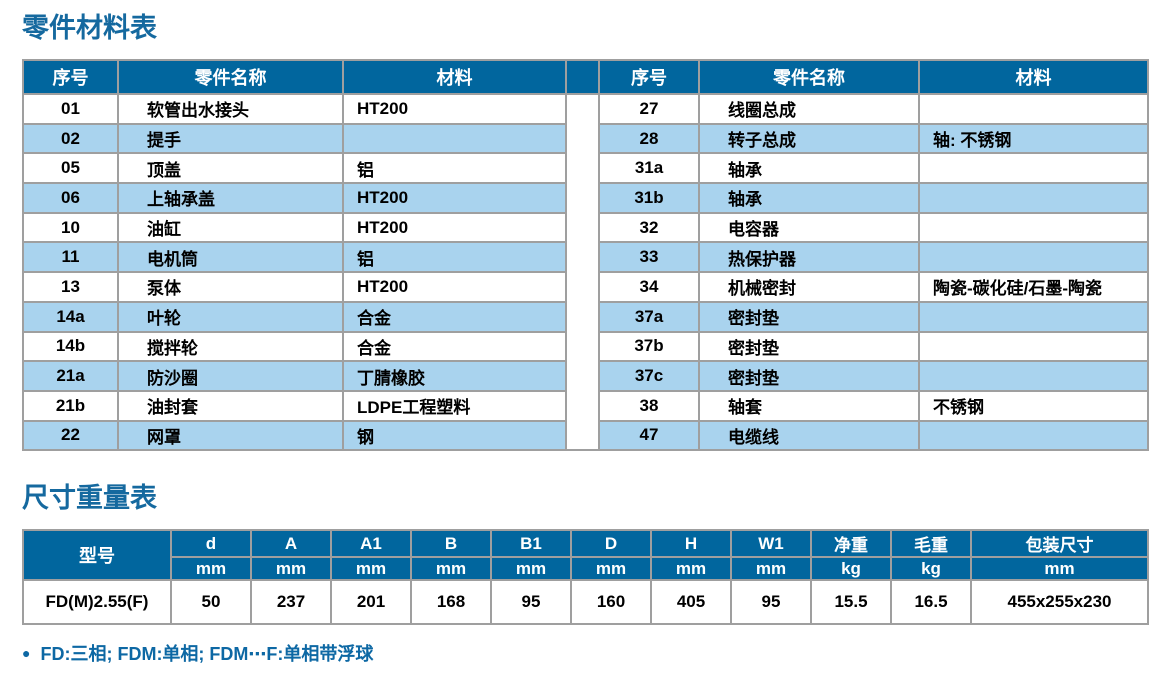 The width and height of the screenshot is (1169, 691). I want to click on table-row: 11 电机筒 铝 33 热保护器, so click(585, 257).